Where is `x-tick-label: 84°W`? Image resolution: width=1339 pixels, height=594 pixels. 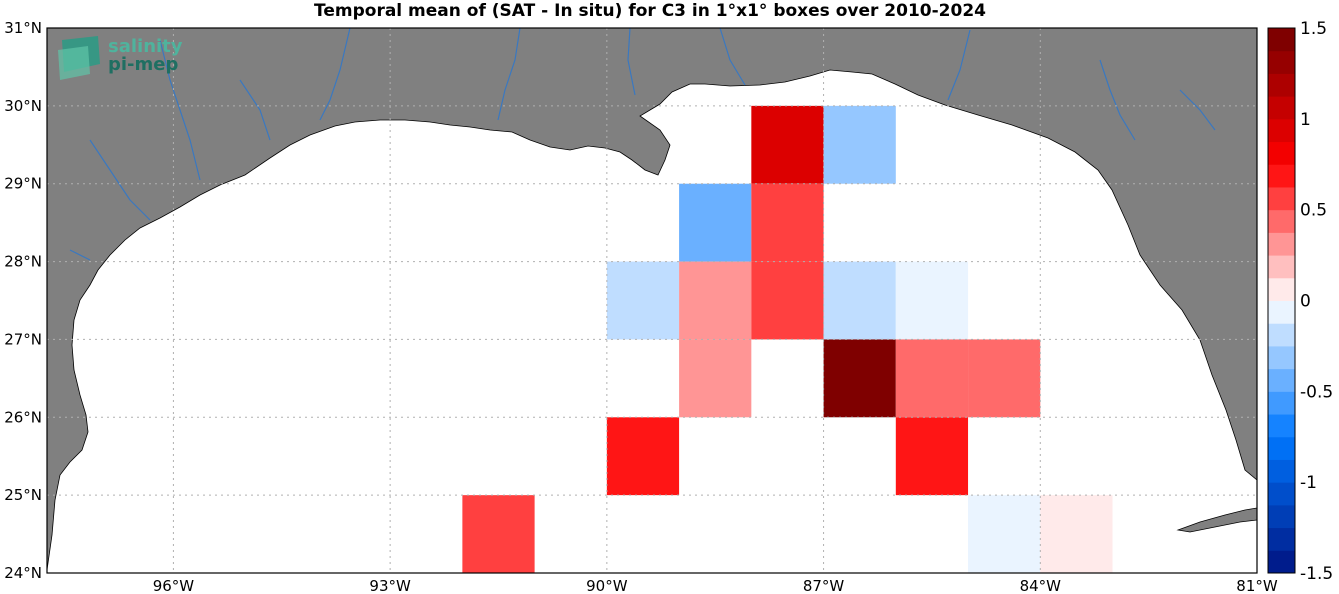
x-tick-label: 84°W is located at coordinates (1041, 585).